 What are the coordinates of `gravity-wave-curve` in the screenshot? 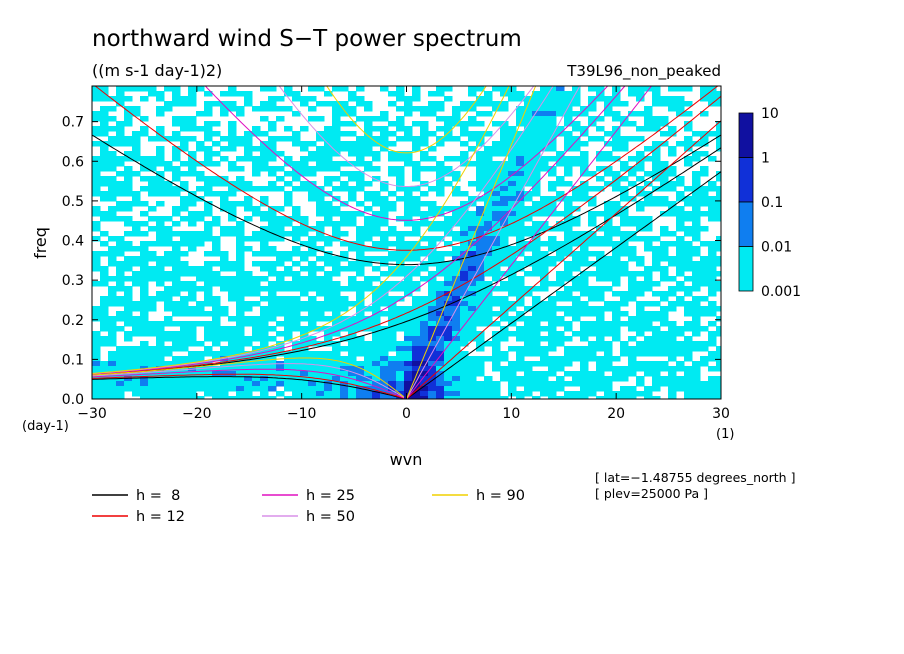 It's located at (406, 153).